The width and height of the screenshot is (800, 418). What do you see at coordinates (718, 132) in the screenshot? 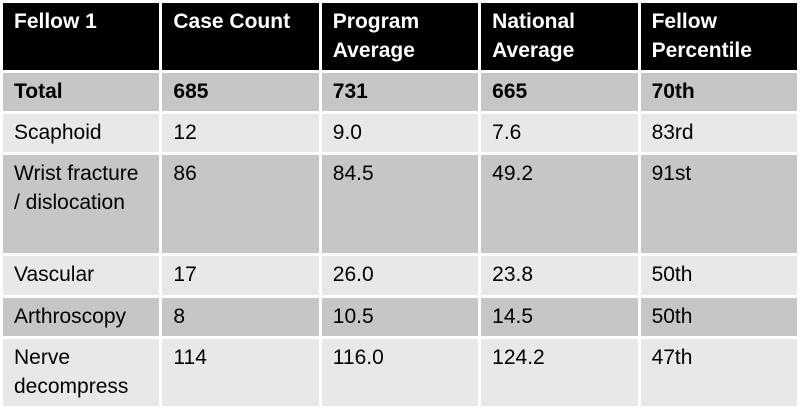
I see `cell-fellow-percentile: 83rd` at bounding box center [718, 132].